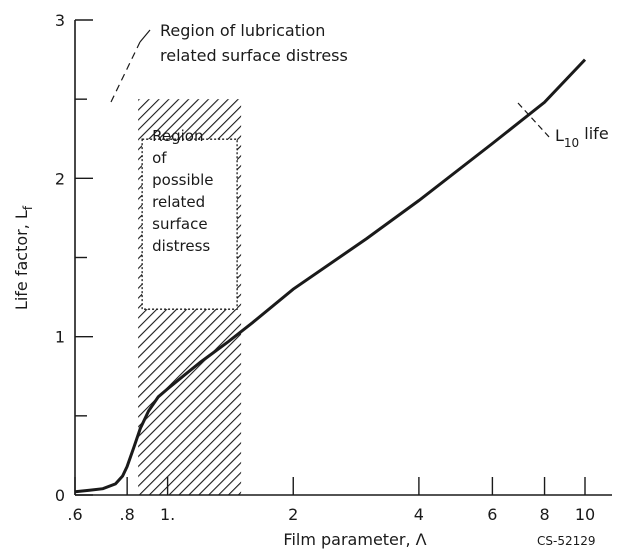 This screenshot has width=643, height=553. What do you see at coordinates (167, 514) in the screenshot?
I see `x-tick-label: 1.` at bounding box center [167, 514].